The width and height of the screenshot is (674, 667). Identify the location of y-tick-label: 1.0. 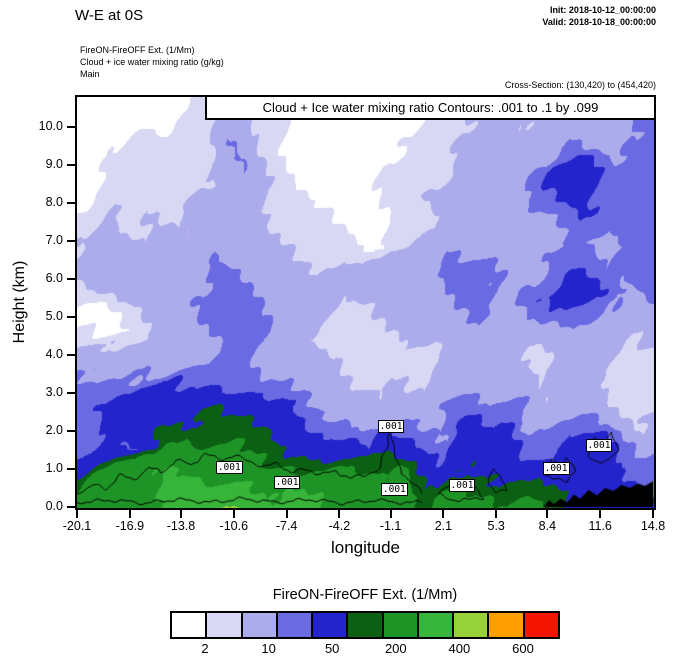
(54, 468).